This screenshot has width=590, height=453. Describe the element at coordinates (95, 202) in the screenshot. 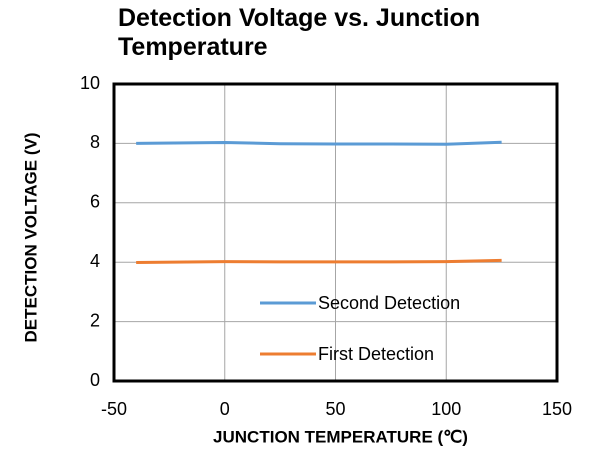

I see `y-tick-label: 6` at that location.